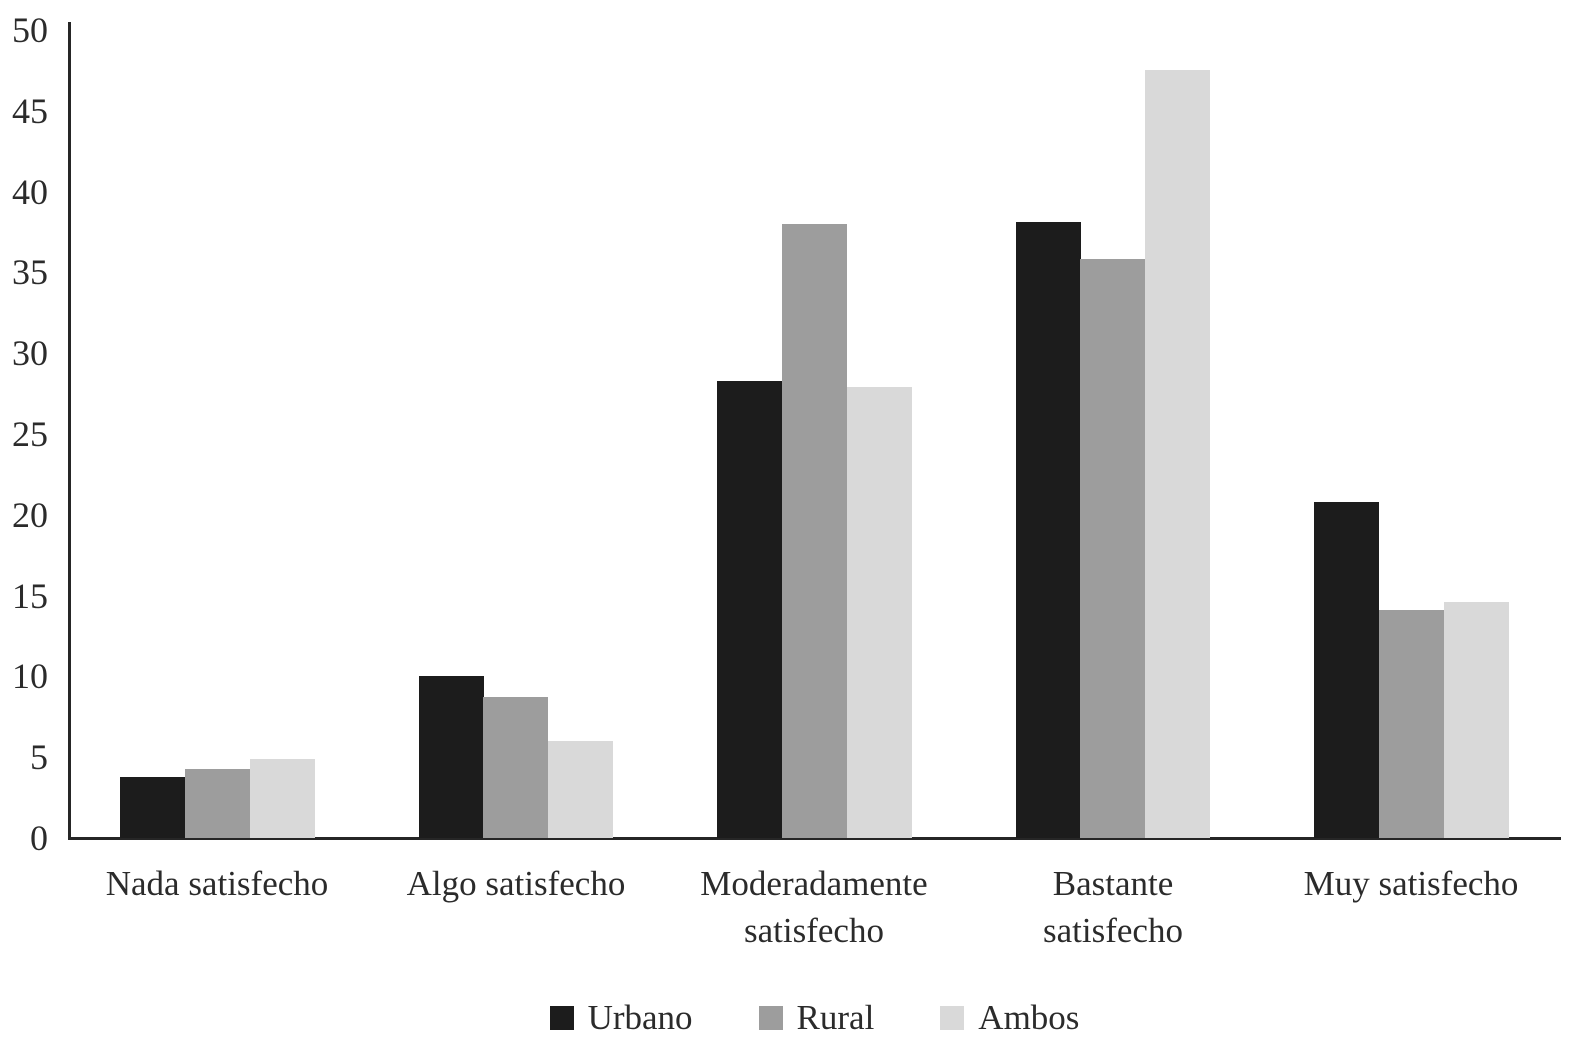 The height and width of the screenshot is (1054, 1573). Describe the element at coordinates (217, 803) in the screenshot. I see `bar-rural-nada-satisfecho` at that location.